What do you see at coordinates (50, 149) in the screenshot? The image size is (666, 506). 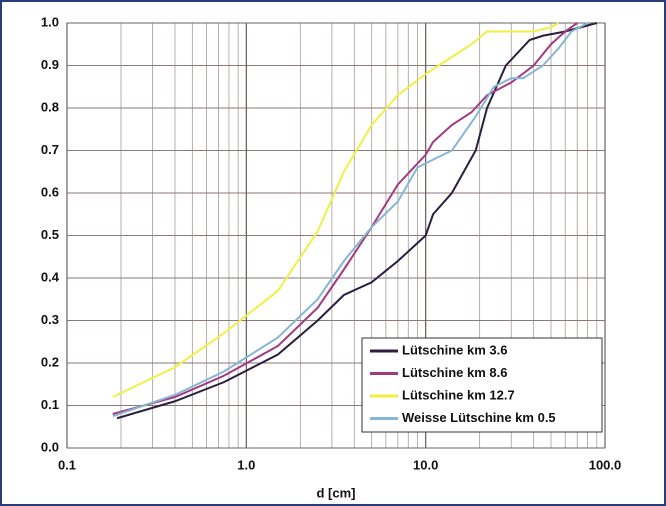 I see `y-tick-label: 0.7` at bounding box center [50, 149].